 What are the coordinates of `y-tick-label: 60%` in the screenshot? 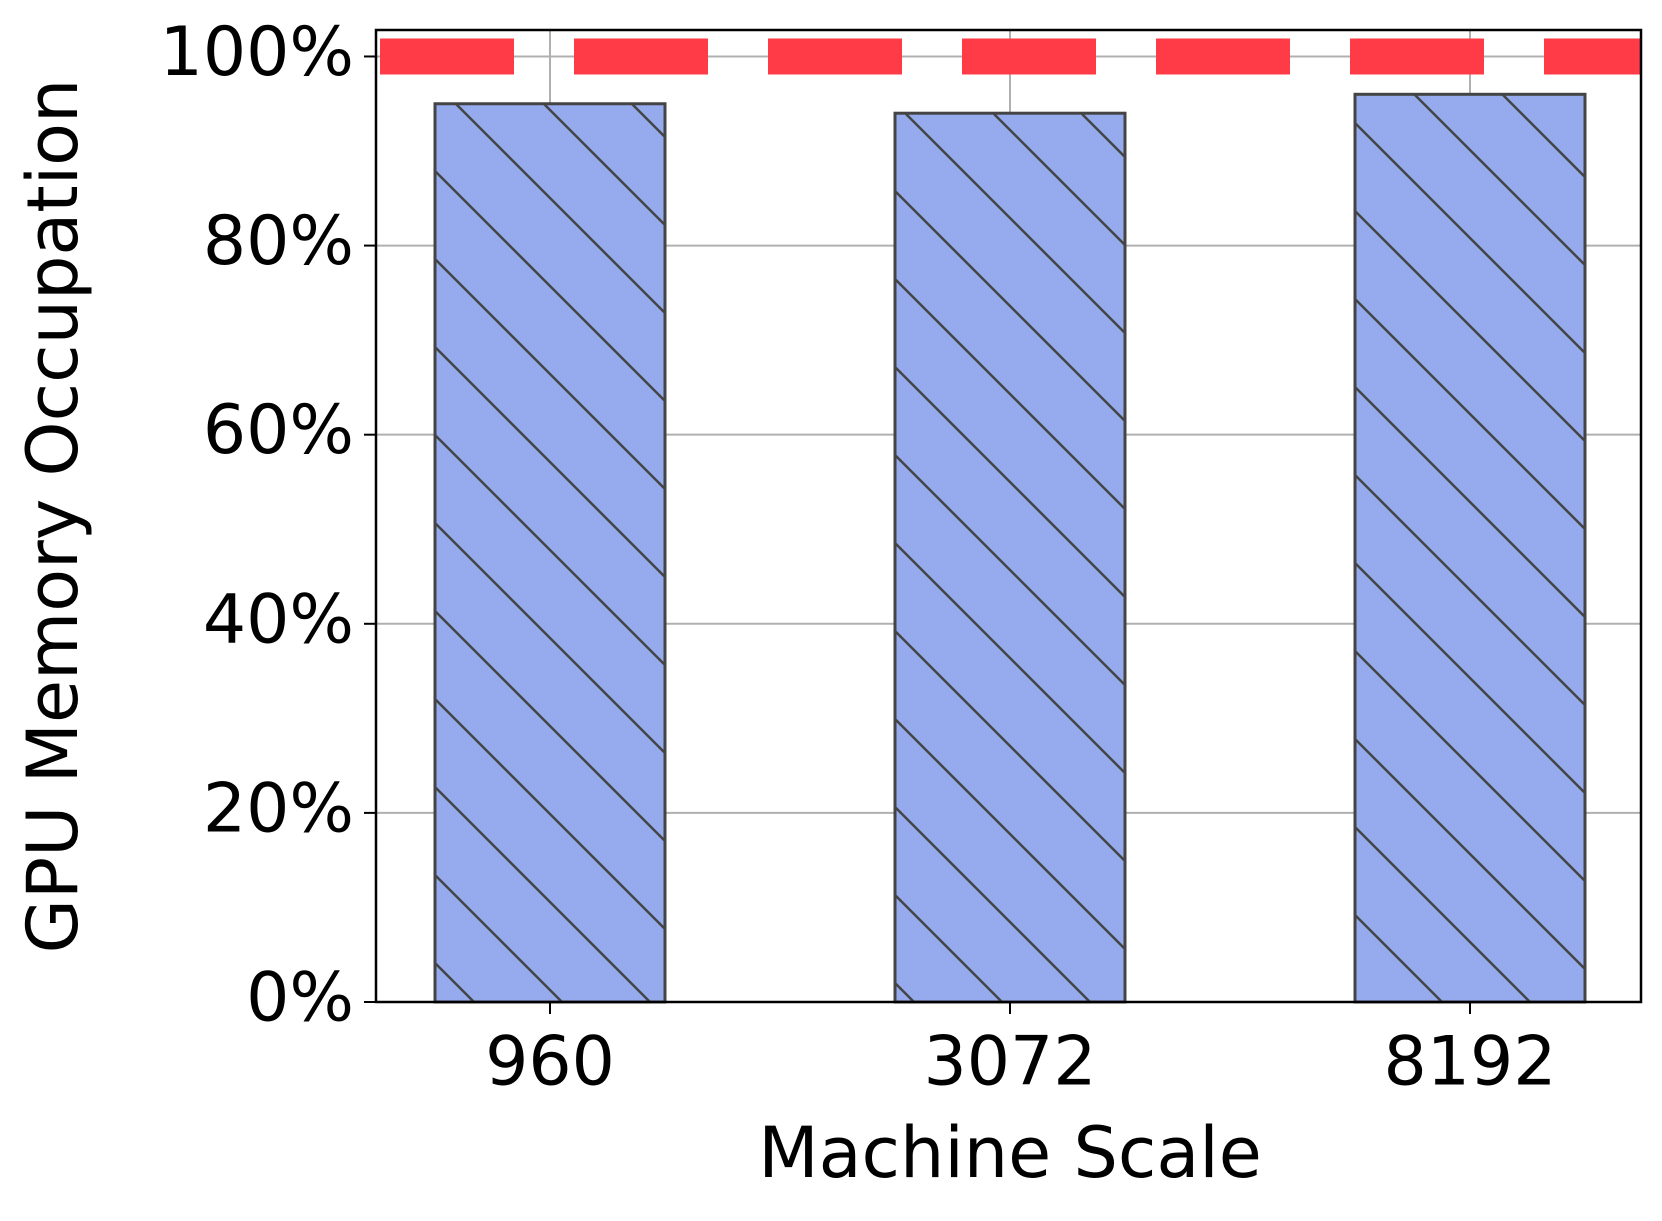 It's located at (278, 430).